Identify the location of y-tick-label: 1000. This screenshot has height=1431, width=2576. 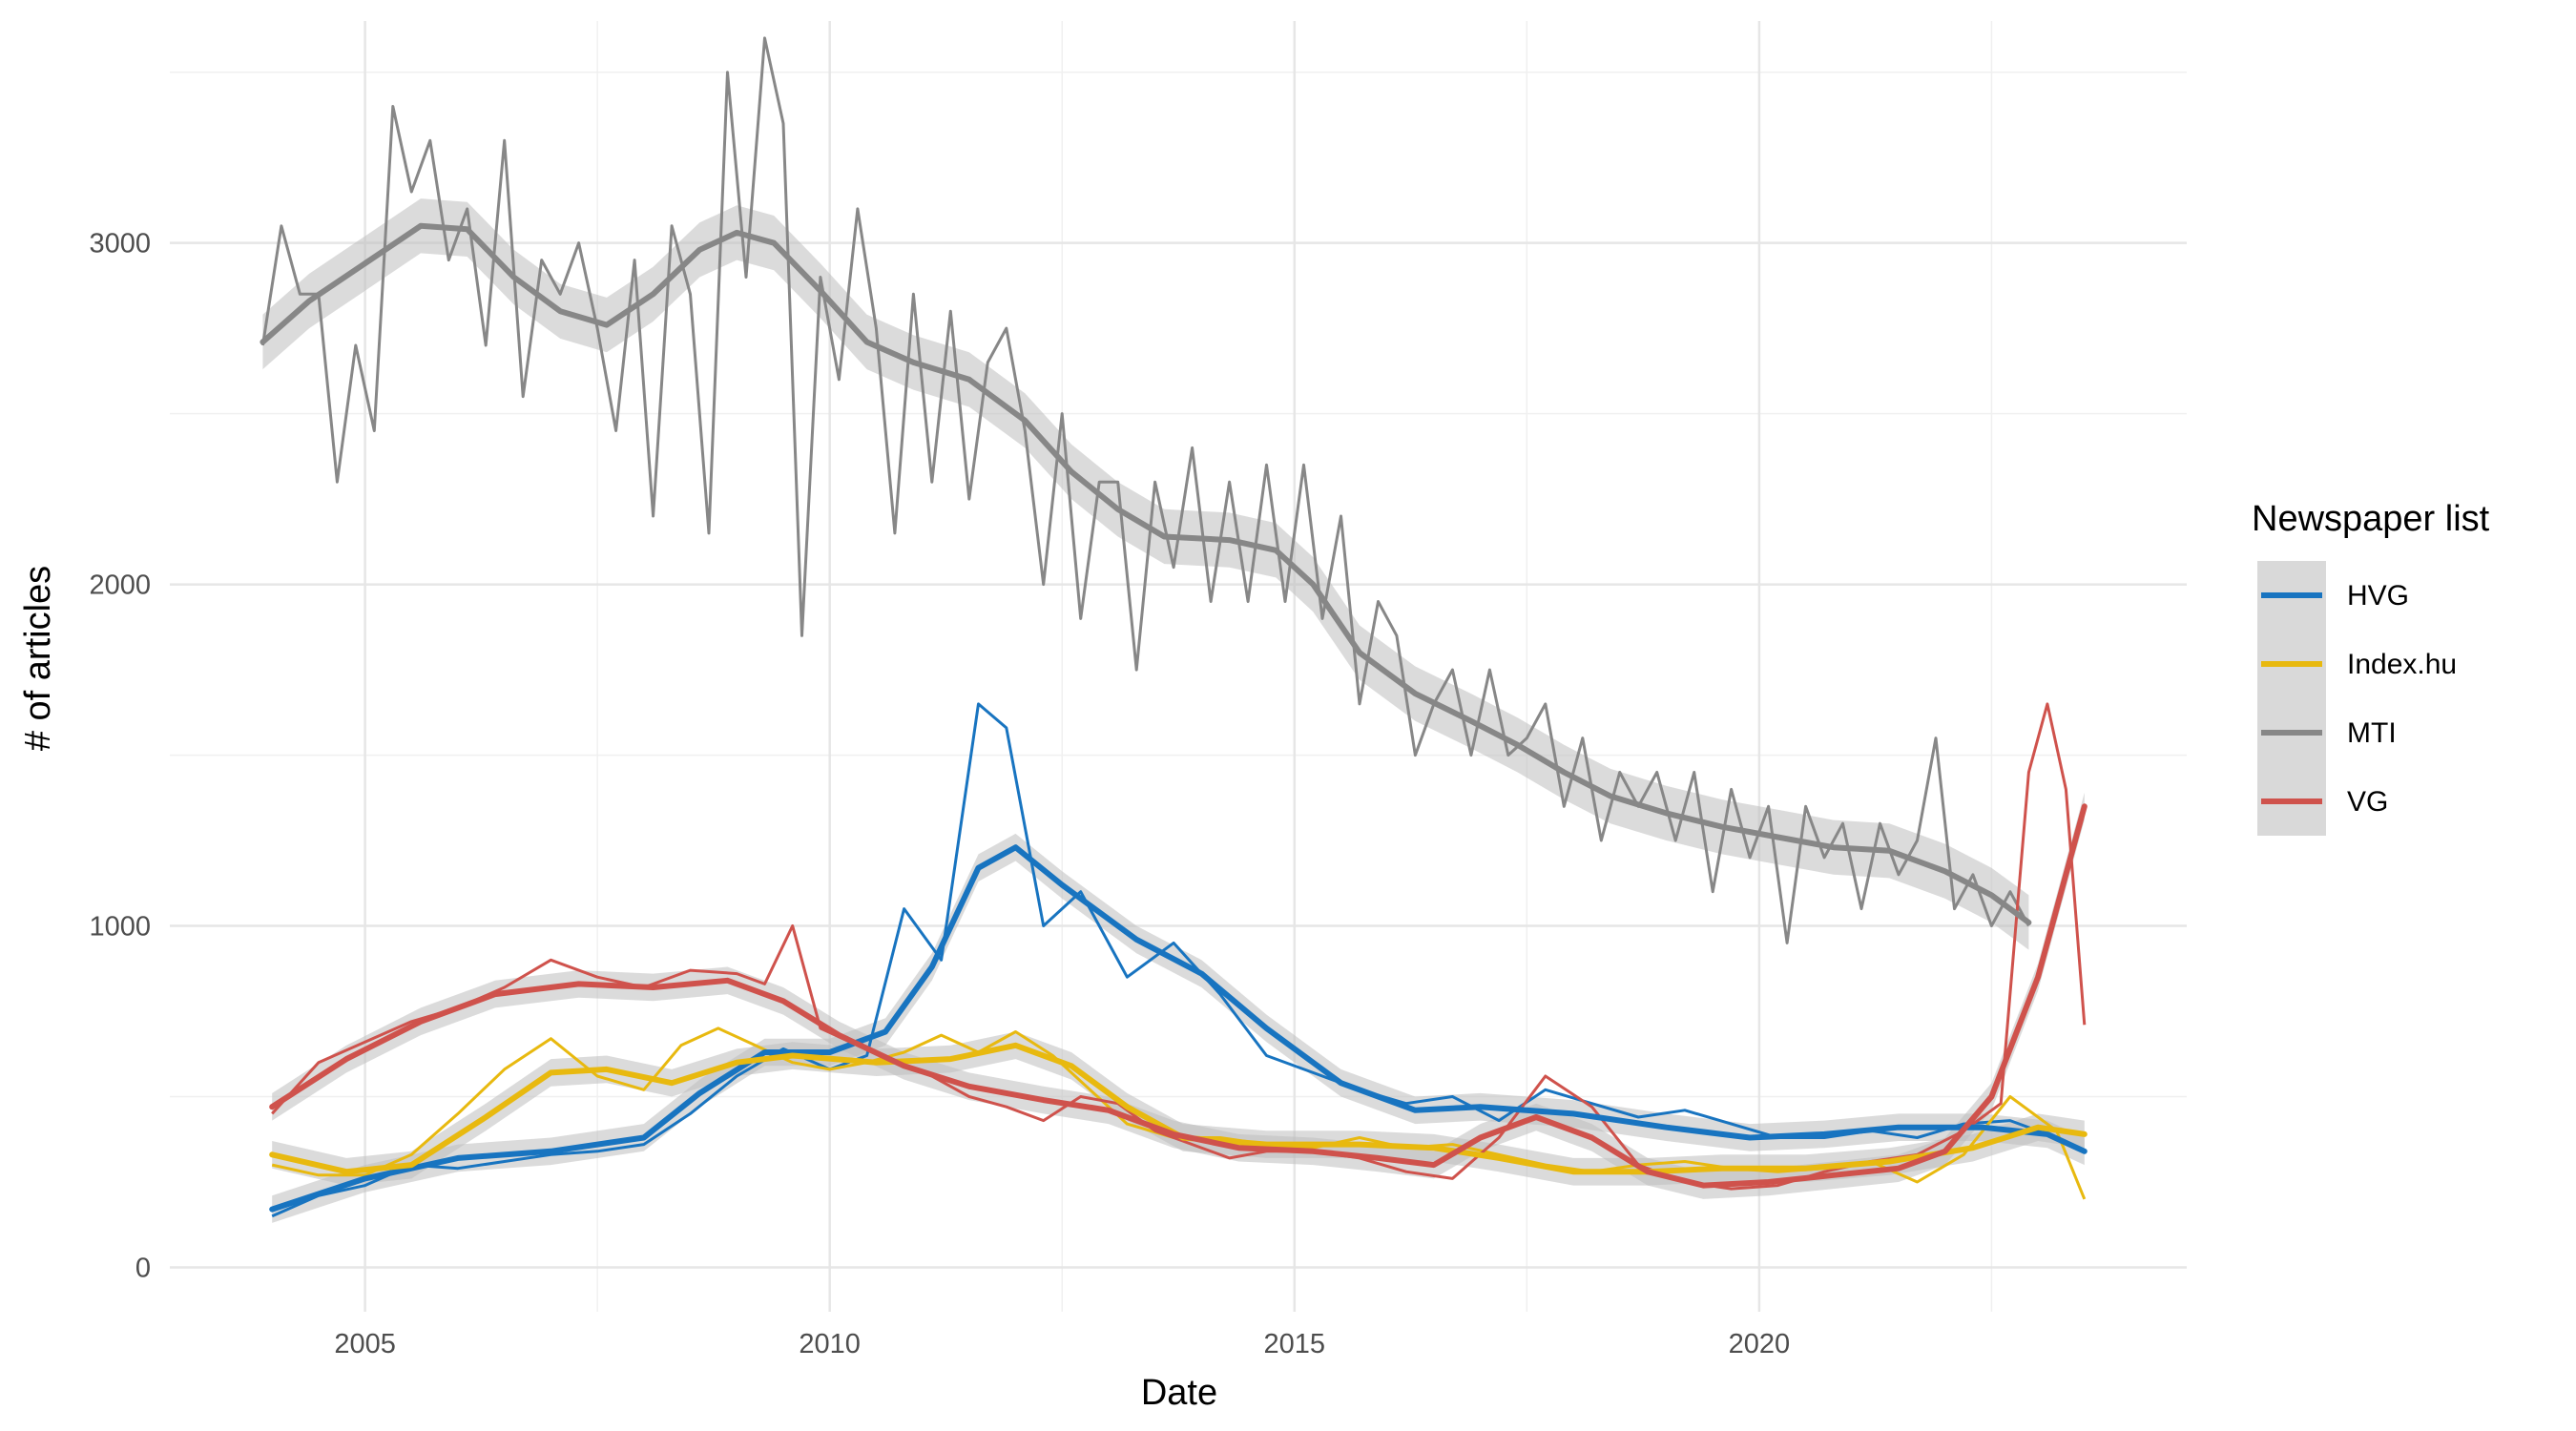
(120, 927).